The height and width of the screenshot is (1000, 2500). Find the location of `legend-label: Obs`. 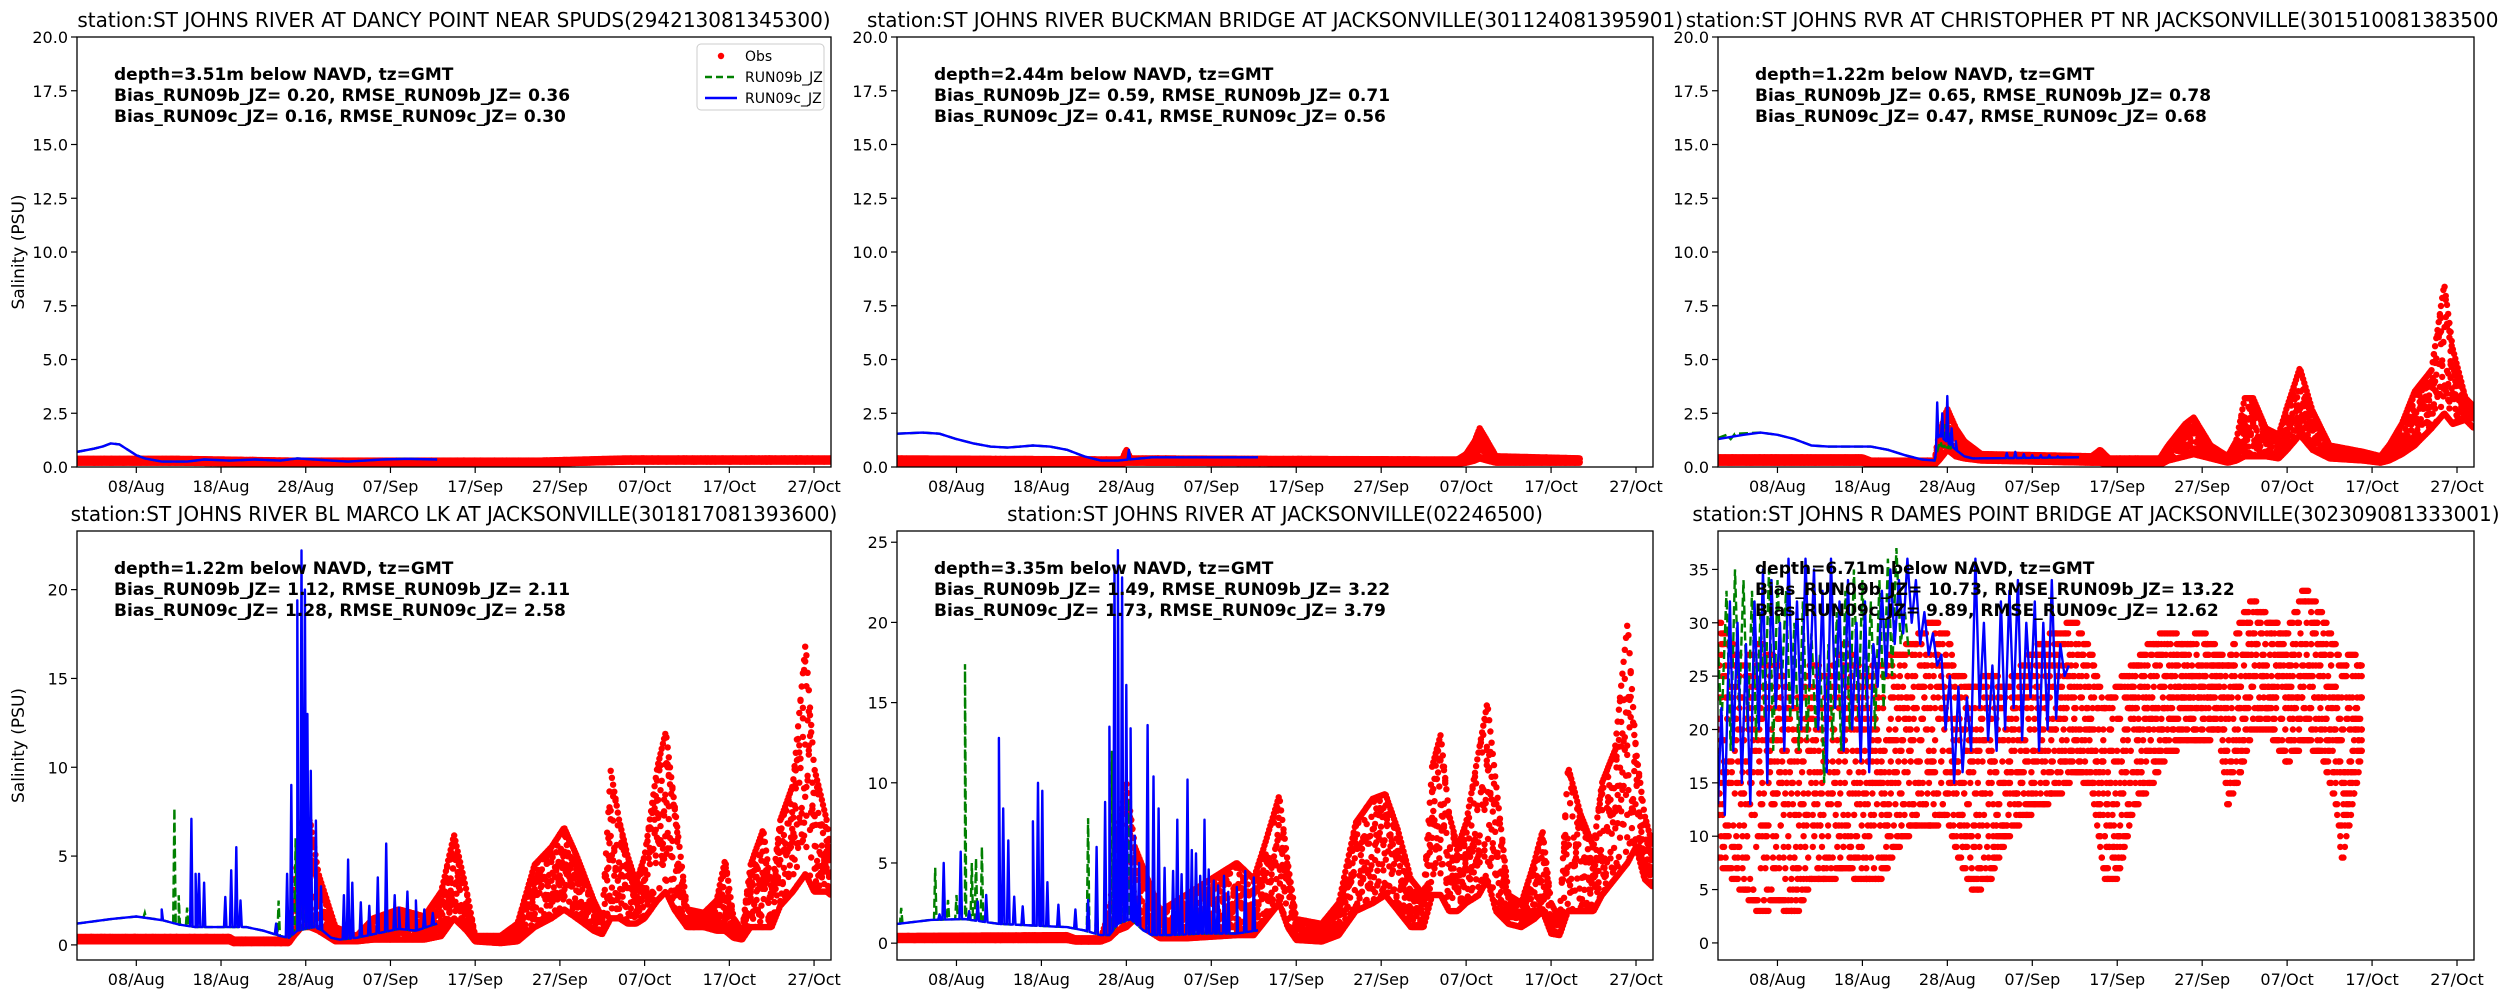

legend-label: Obs is located at coordinates (758, 57).